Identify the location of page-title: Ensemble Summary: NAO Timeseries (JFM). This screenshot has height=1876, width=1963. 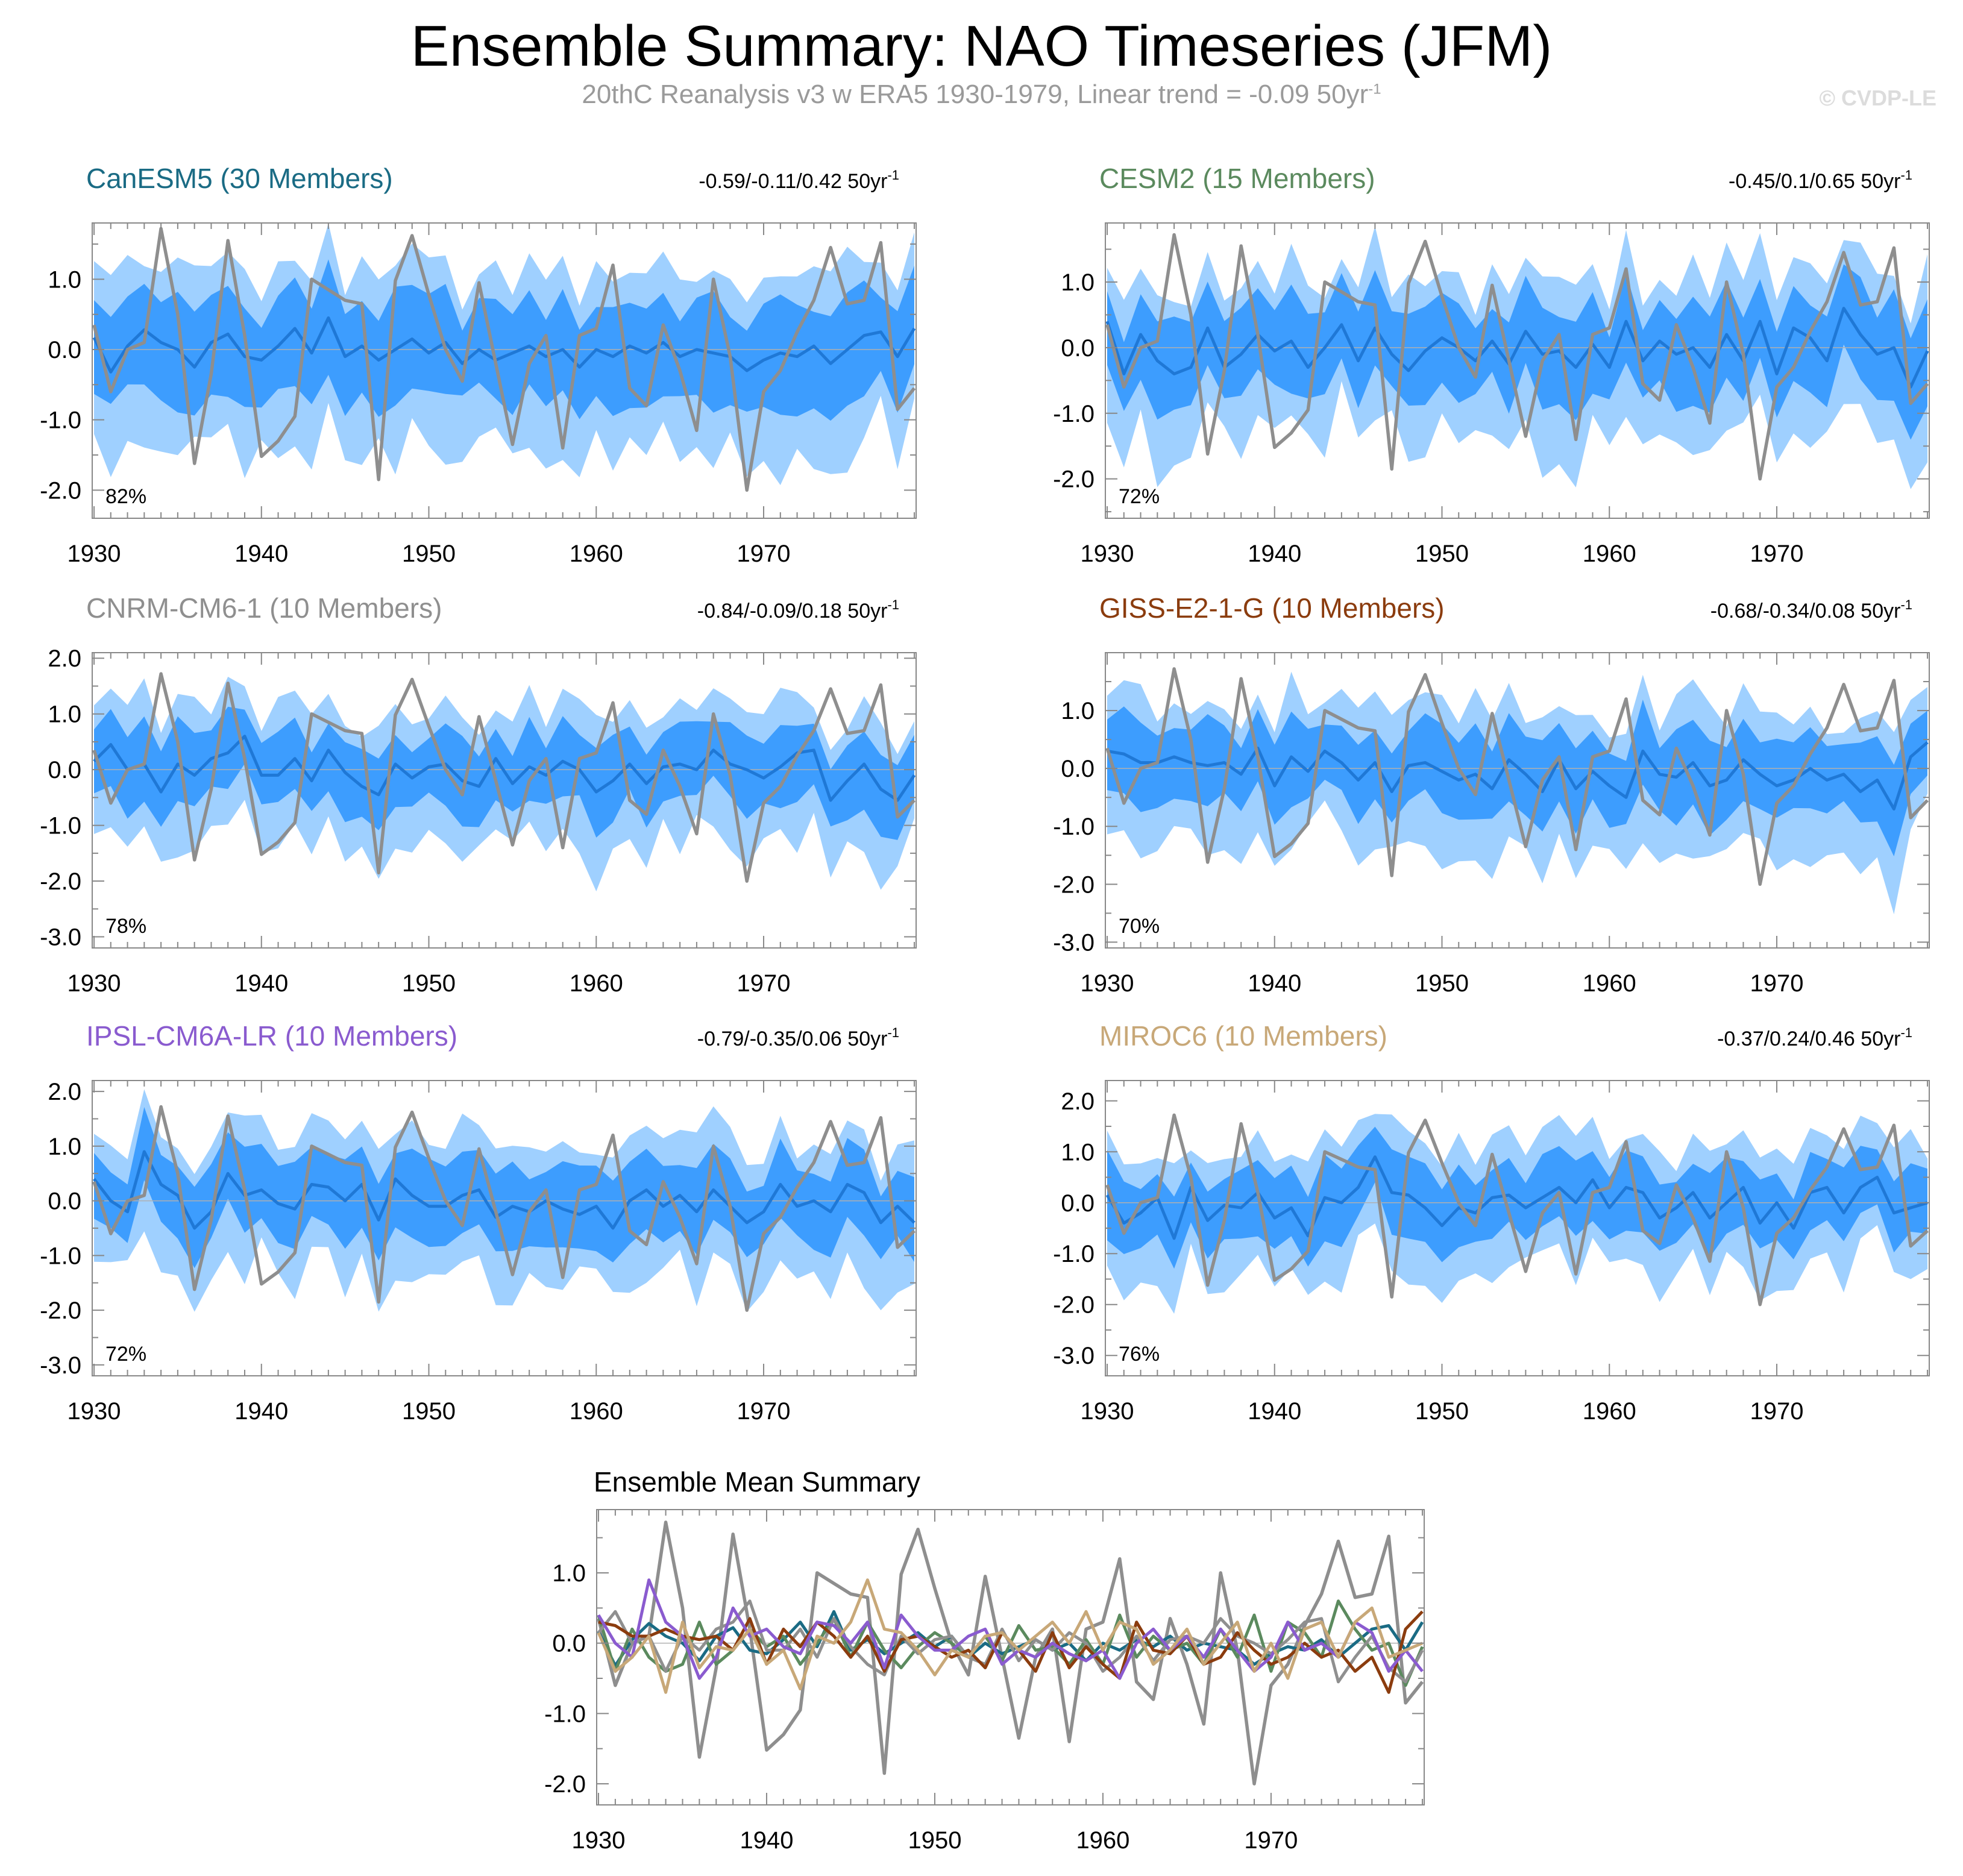
(981, 46).